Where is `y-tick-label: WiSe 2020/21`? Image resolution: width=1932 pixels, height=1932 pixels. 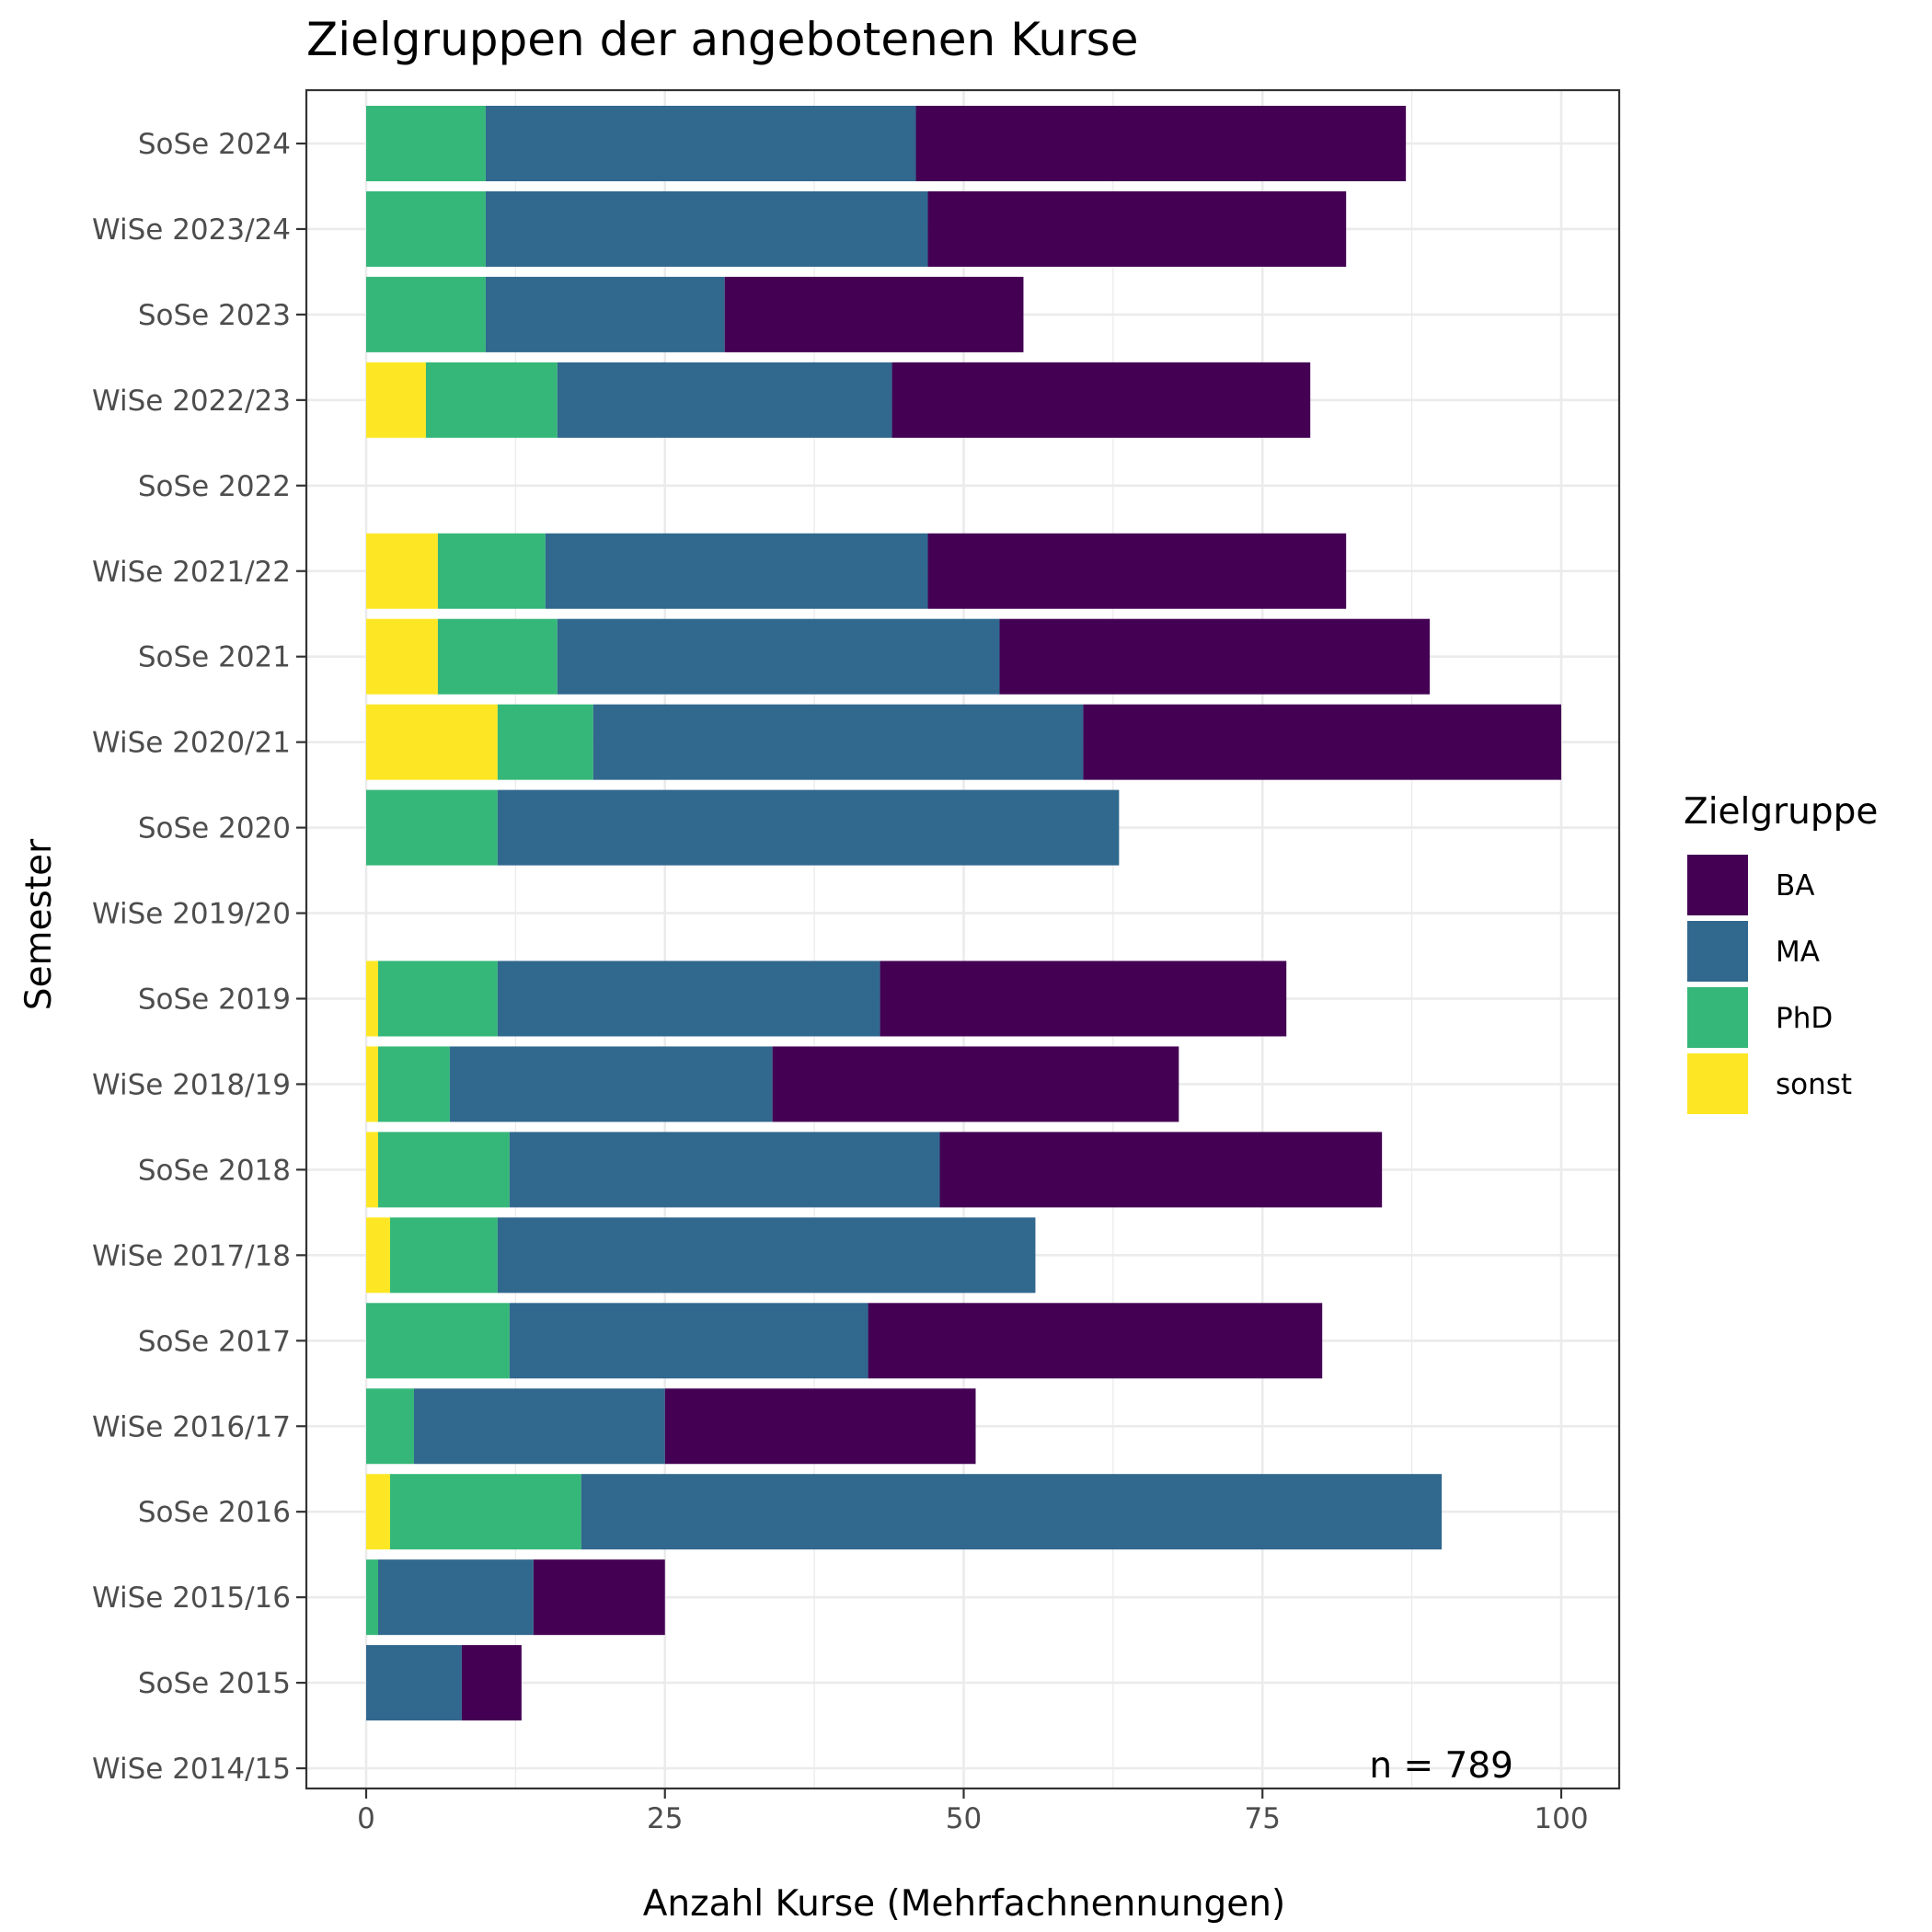
y-tick-label: WiSe 2020/21 is located at coordinates (191, 743).